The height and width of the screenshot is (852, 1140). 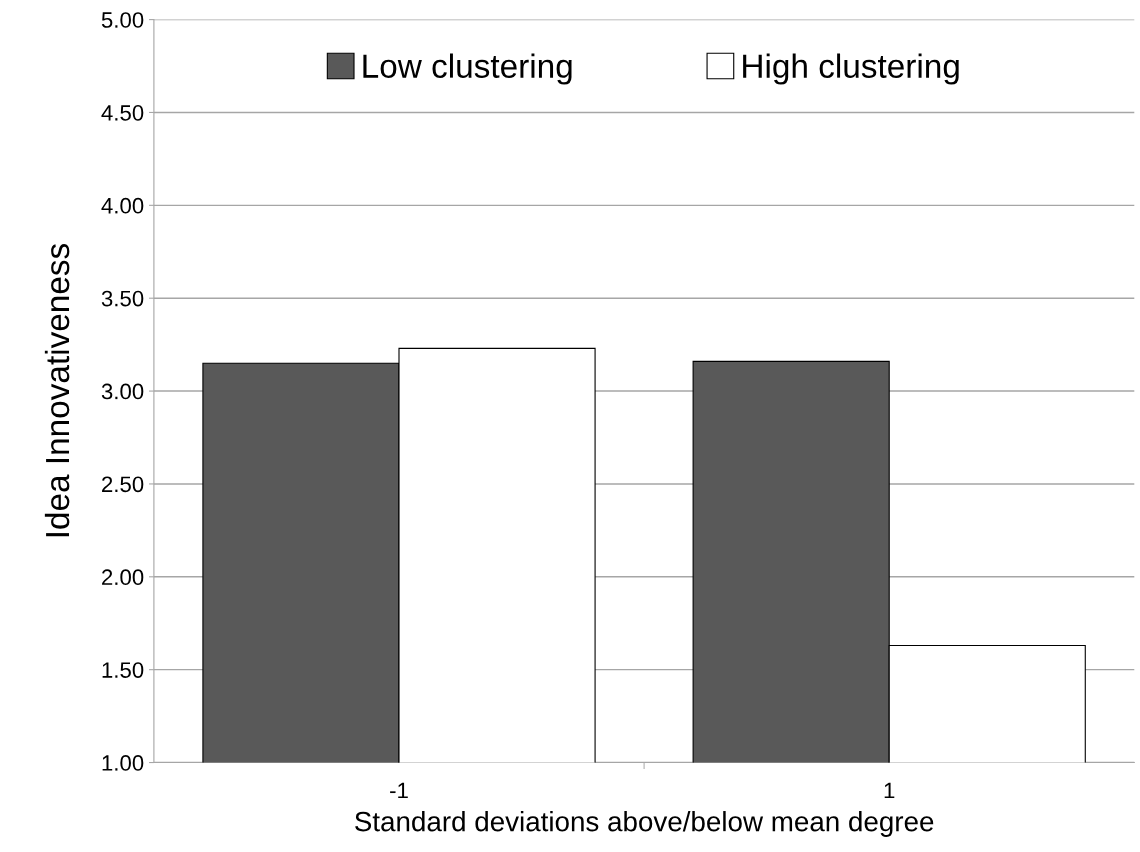 I want to click on y-tick-label: 1.50, so click(x=123, y=670).